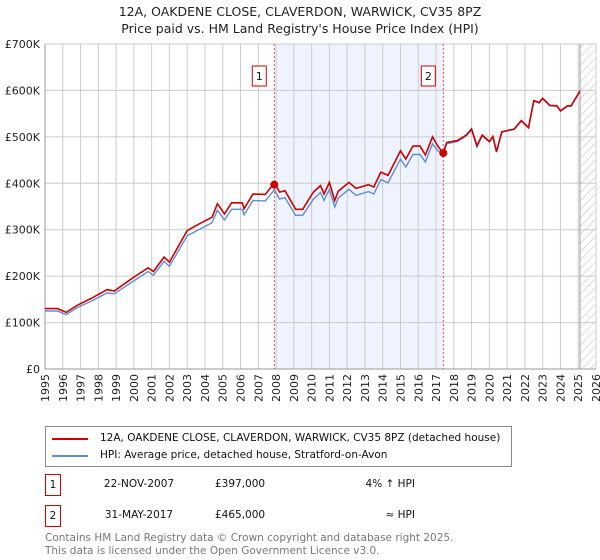  What do you see at coordinates (507, 388) in the screenshot?
I see `x-tick-label: 2021` at bounding box center [507, 388].